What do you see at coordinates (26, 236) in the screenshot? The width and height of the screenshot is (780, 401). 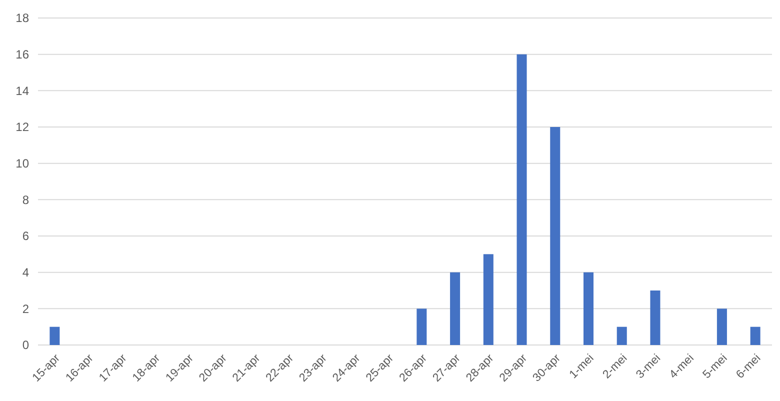 I see `y-tick-label: 6` at bounding box center [26, 236].